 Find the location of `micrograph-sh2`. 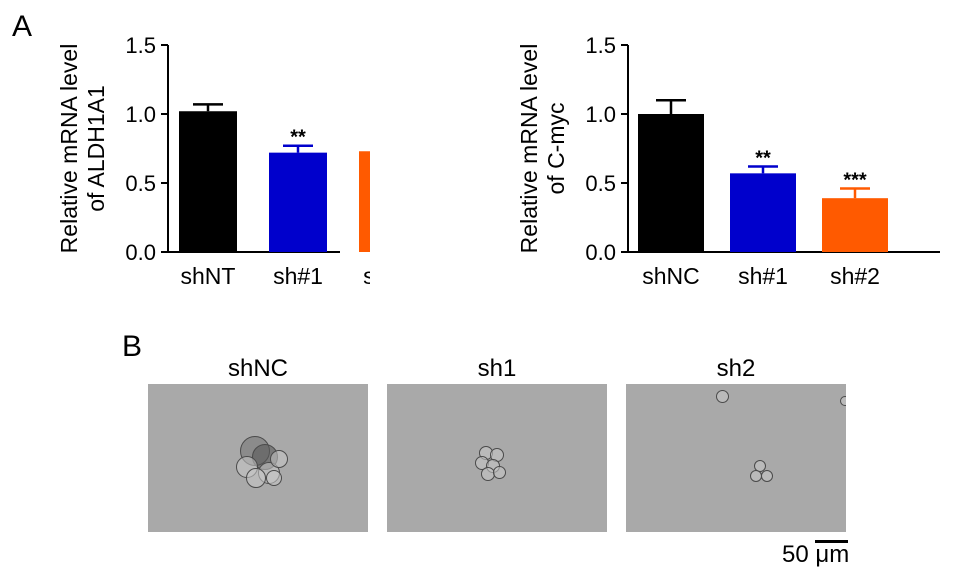

micrograph-sh2 is located at coordinates (736, 458).